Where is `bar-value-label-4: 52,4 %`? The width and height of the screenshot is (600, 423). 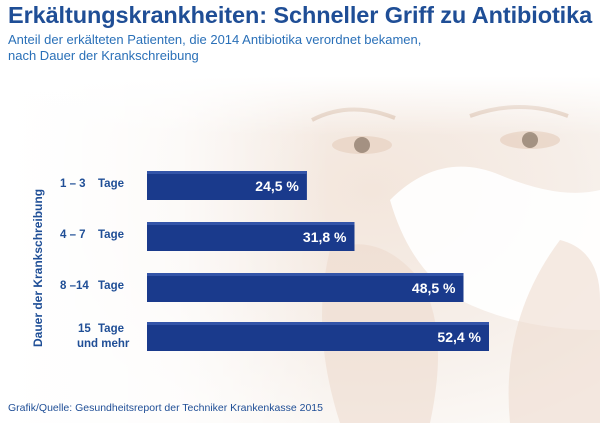 bar-value-label-4: 52,4 % is located at coordinates (459, 337).